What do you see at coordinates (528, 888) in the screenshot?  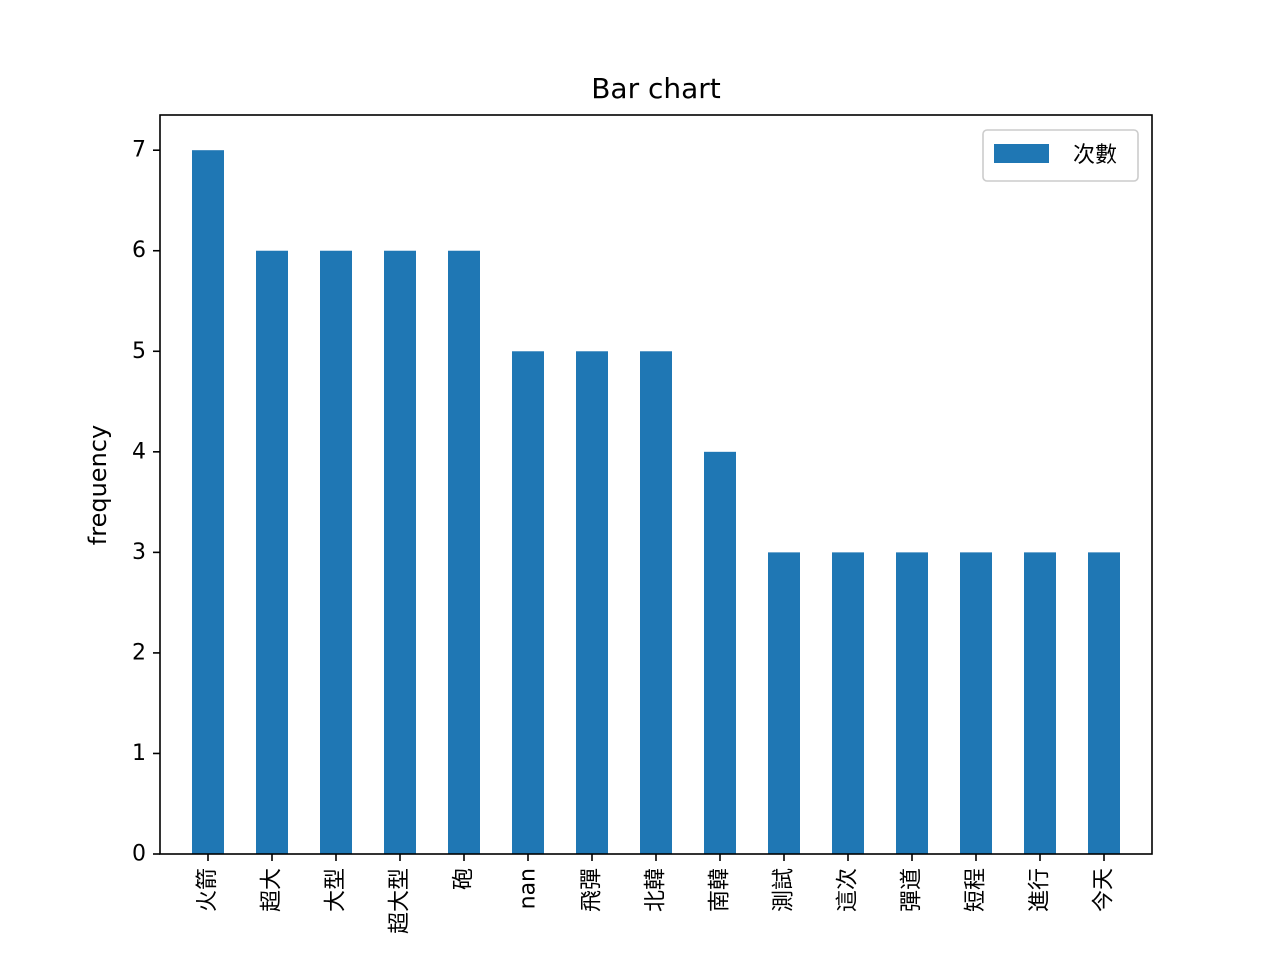 I see `x-tick-label-5: nan` at bounding box center [528, 888].